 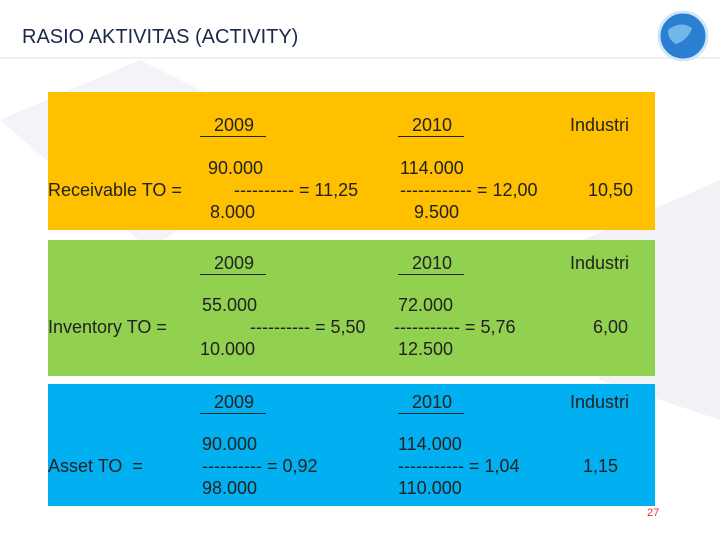 I want to click on denominator: 110.000, so click(x=430, y=488).